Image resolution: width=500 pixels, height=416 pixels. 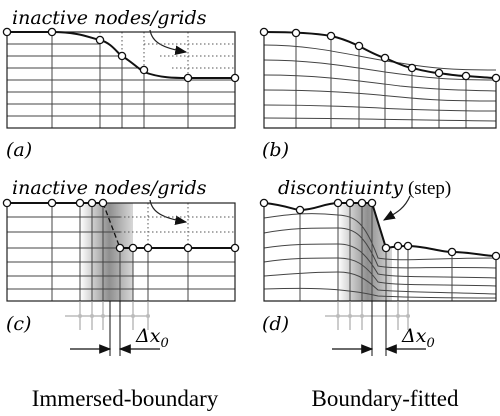 I want to click on panel-d-note: discontiuinty (step), so click(x=364, y=188).